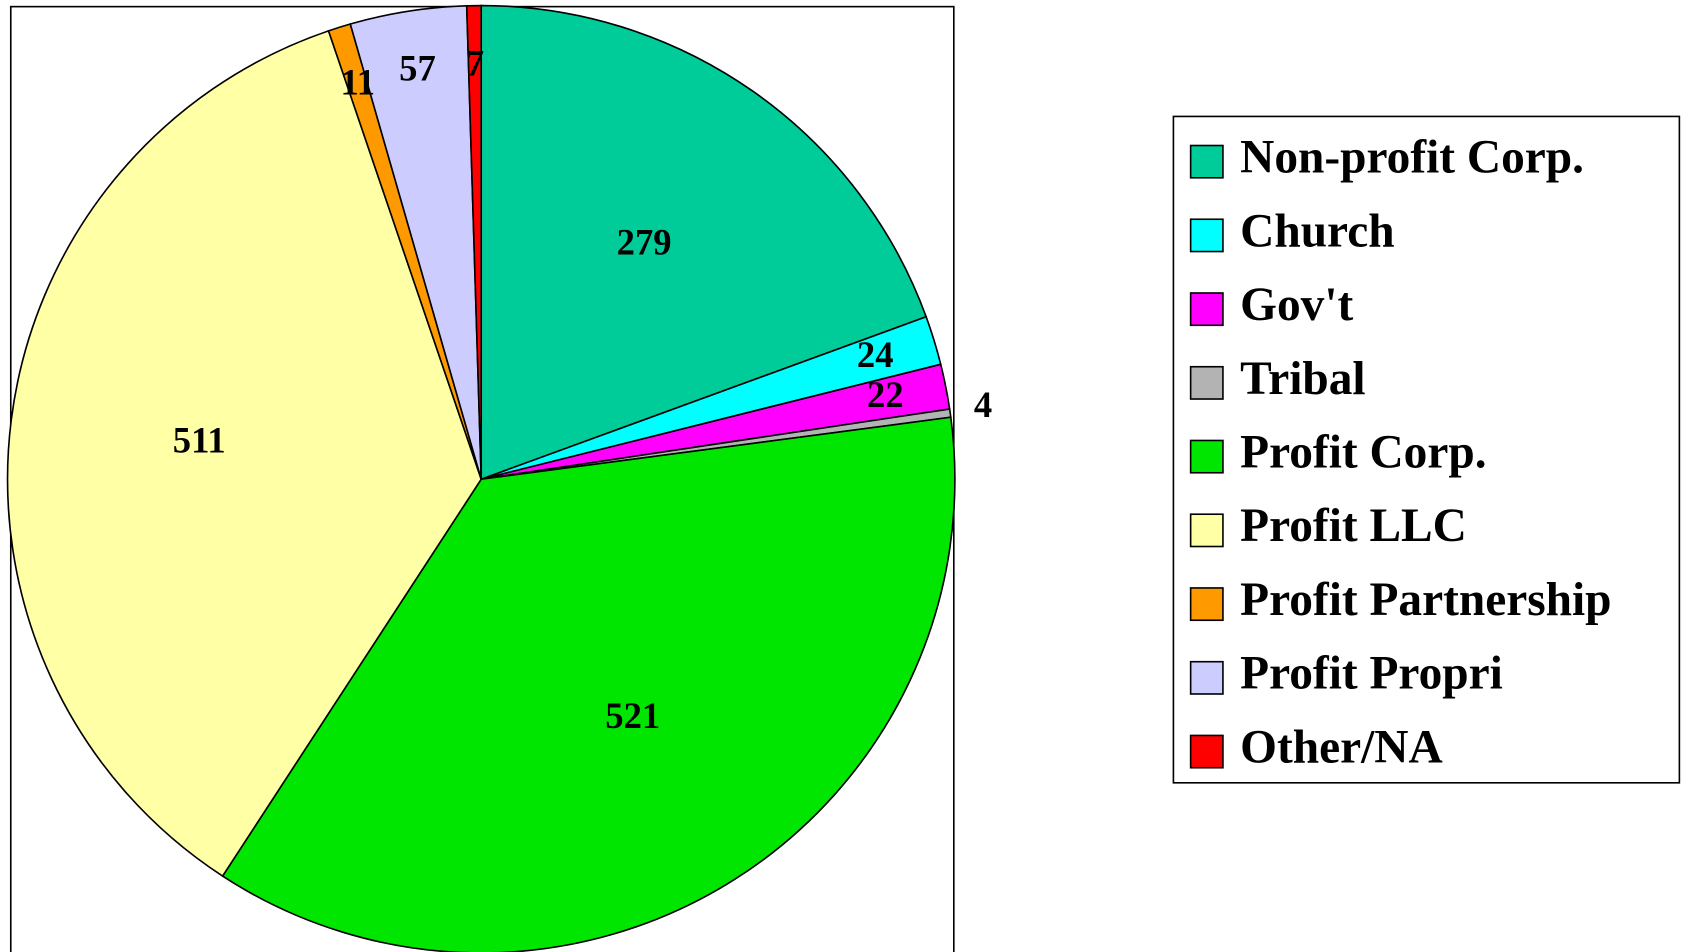 The height and width of the screenshot is (952, 1688). Describe the element at coordinates (1425, 600) in the screenshot. I see `legend-label: Profit Partnership` at that location.